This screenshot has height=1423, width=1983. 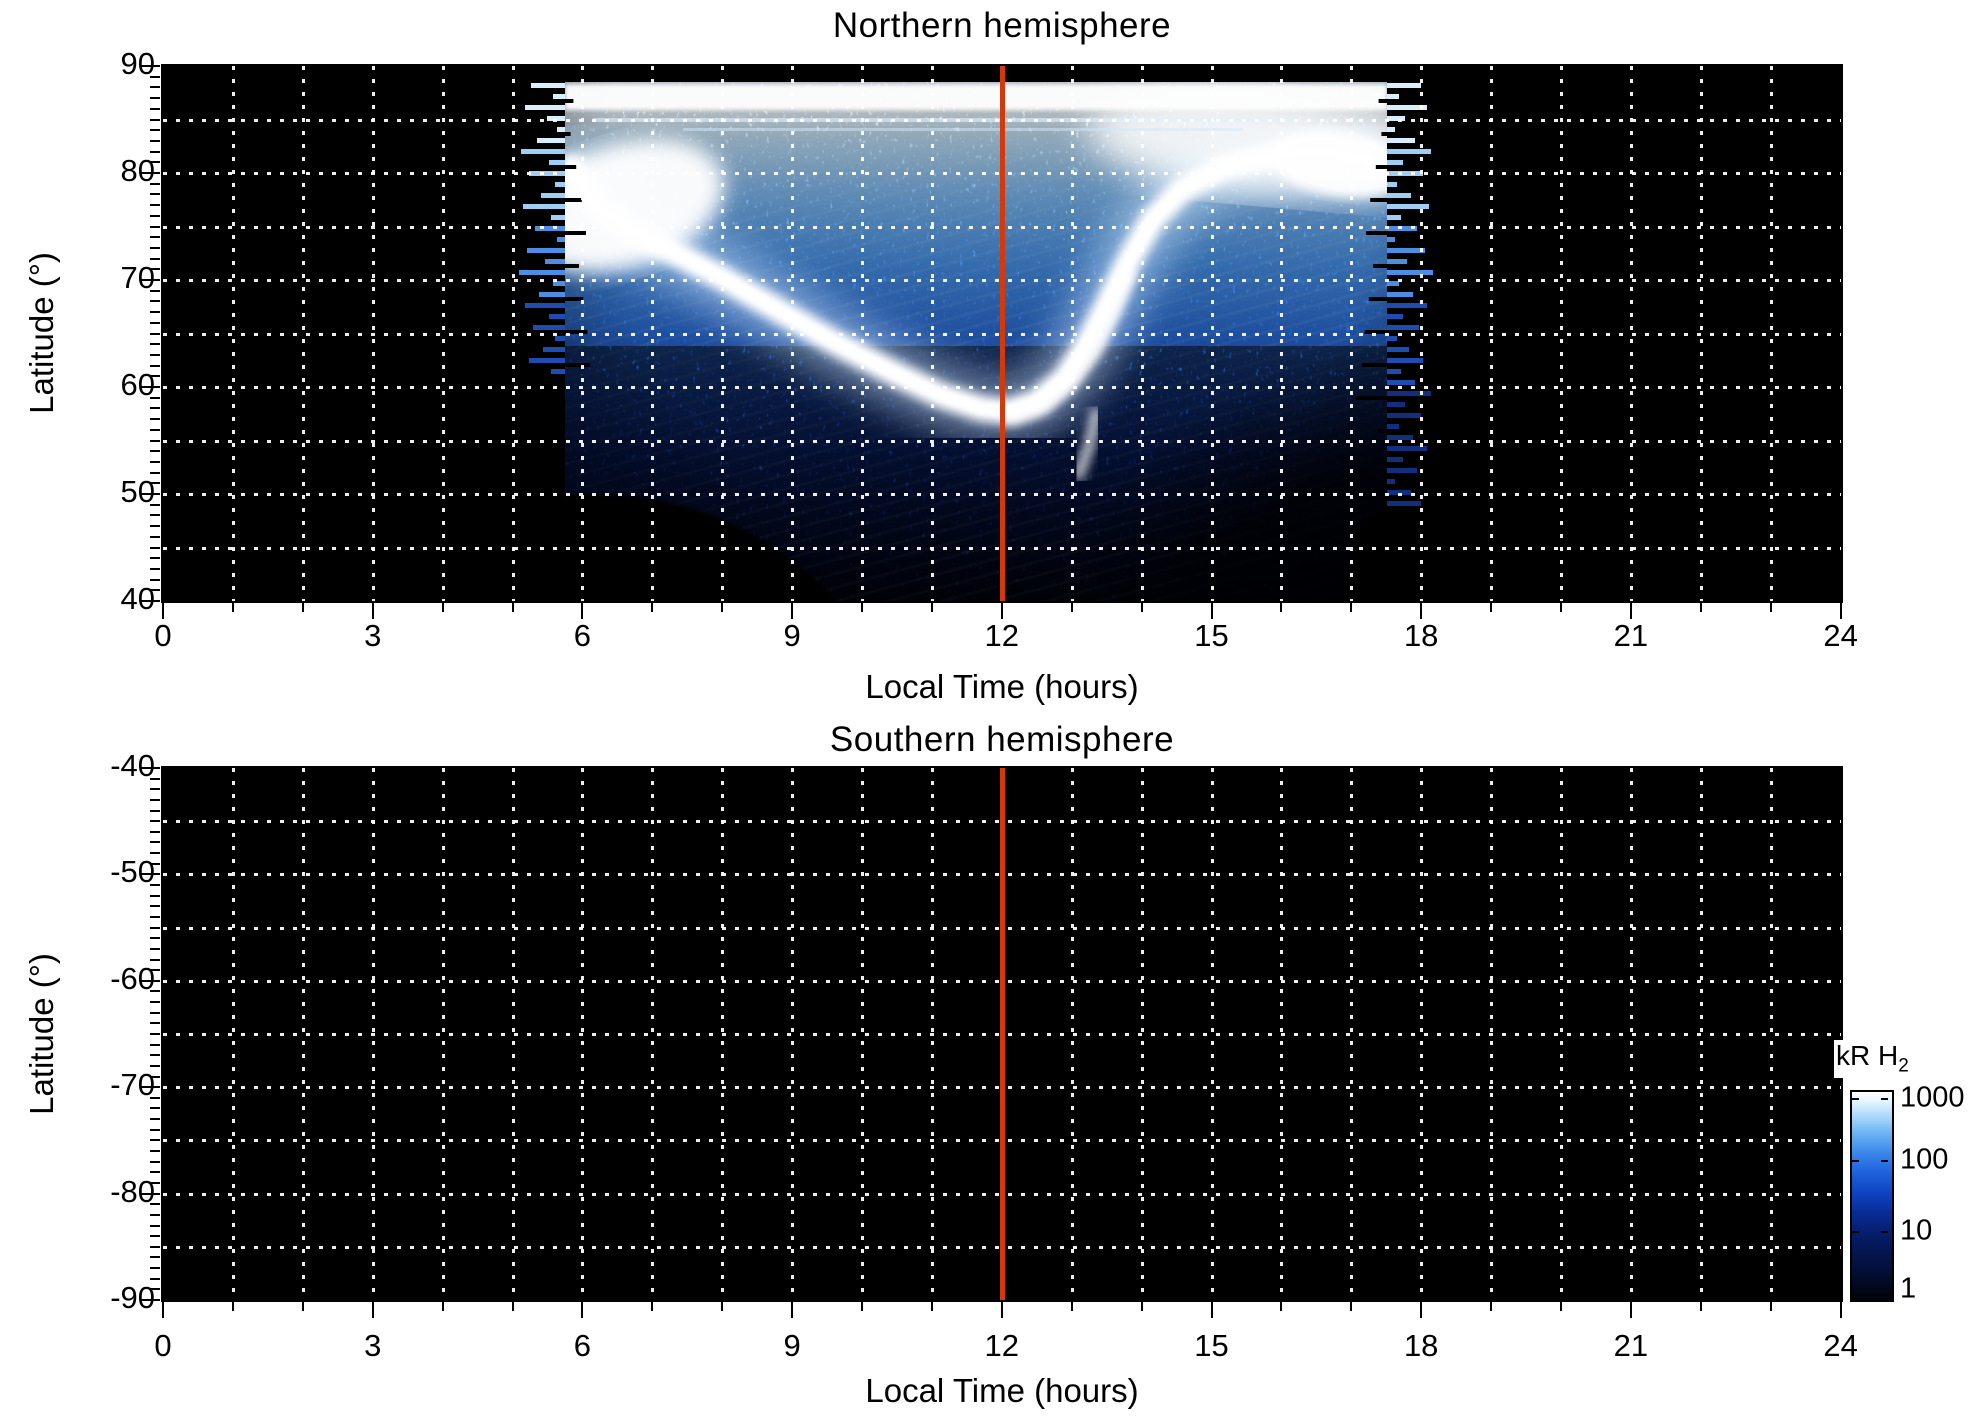 I want to click on colorbar-title-subscript: 2, so click(x=1903, y=1066).